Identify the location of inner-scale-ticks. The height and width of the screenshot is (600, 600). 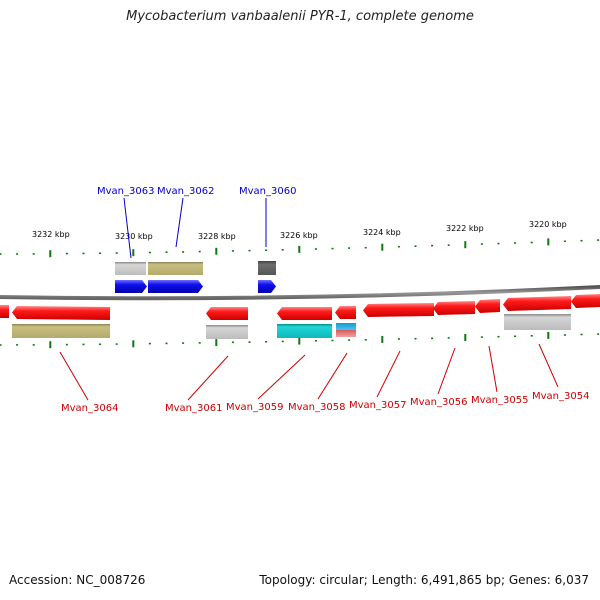
(300, 340).